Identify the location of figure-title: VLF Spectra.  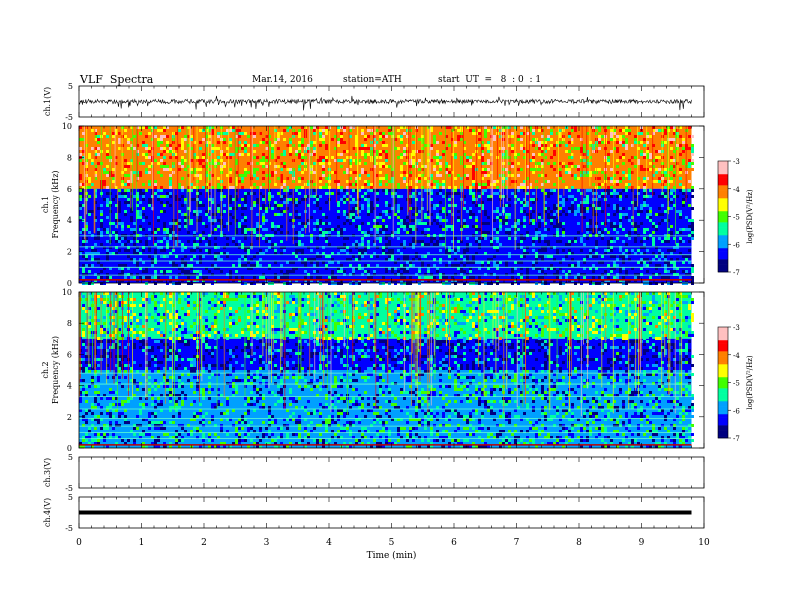
(117, 79).